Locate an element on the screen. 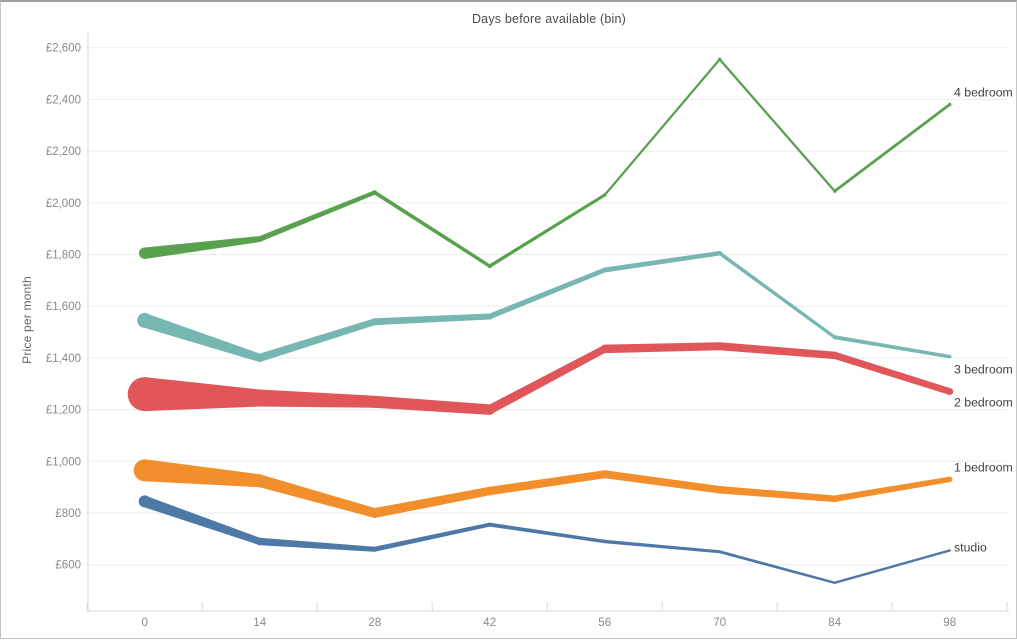 Image resolution: width=1017 pixels, height=641 pixels. x-tick-label: 28 is located at coordinates (374, 623).